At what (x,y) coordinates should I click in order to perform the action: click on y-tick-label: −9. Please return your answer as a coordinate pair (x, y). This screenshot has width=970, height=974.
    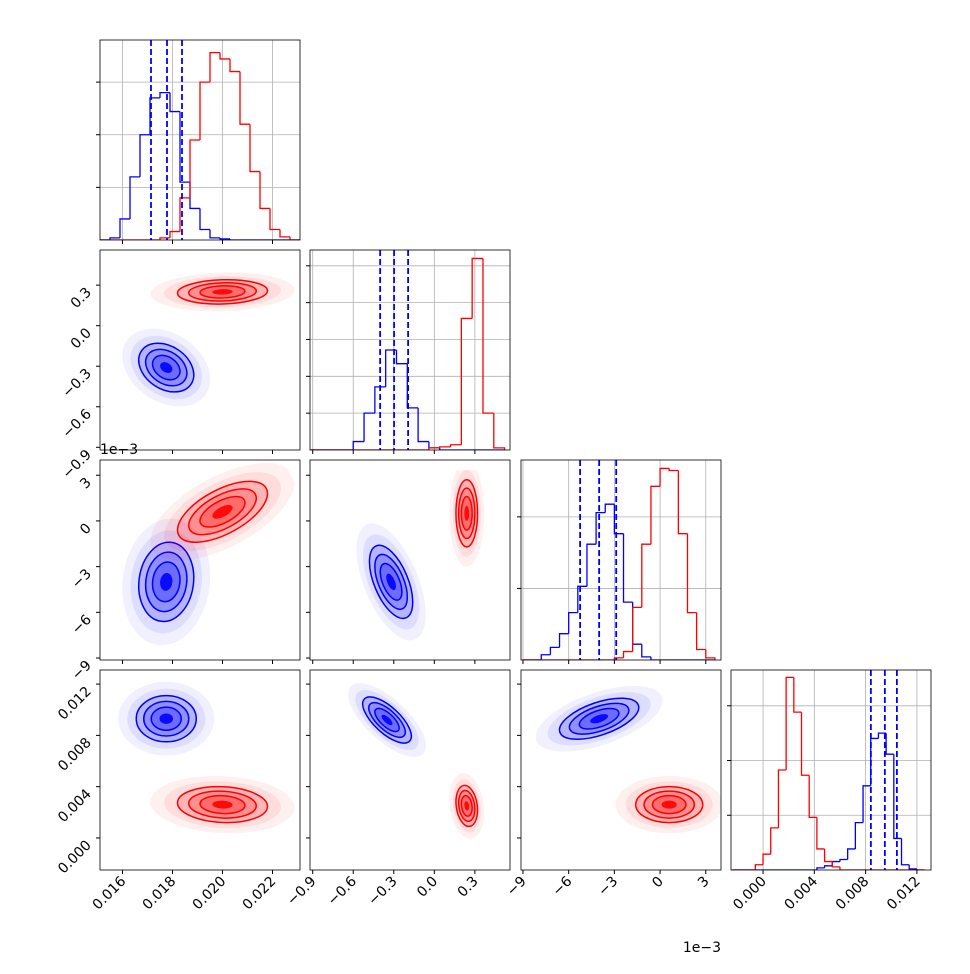
    Looking at the image, I should click on (82, 671).